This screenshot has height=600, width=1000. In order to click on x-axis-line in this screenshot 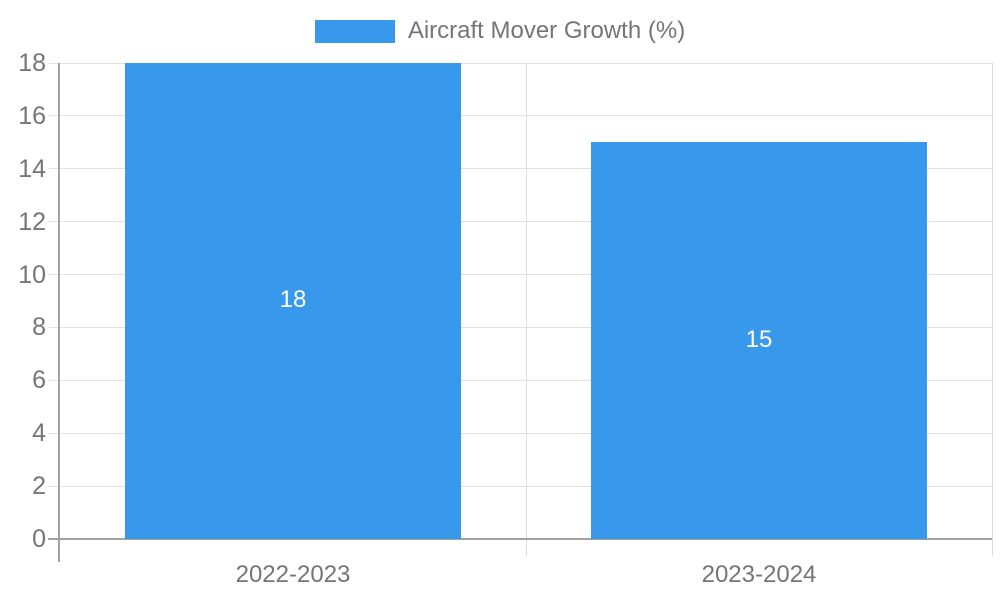, I will do `click(520, 539)`.